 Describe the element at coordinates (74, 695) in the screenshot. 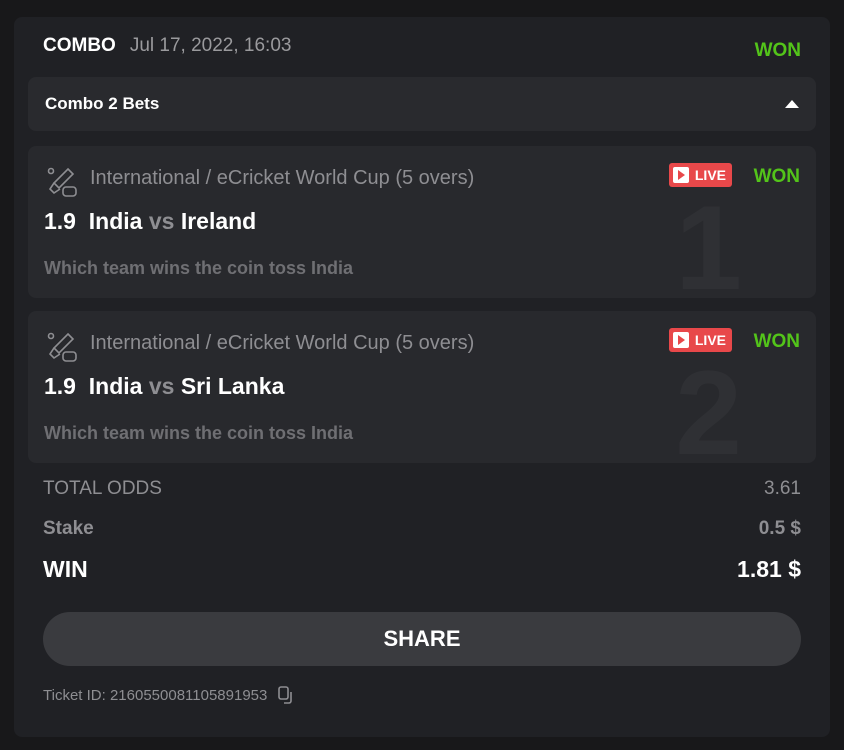

I see `ticket-id-label: Ticket ID:` at that location.